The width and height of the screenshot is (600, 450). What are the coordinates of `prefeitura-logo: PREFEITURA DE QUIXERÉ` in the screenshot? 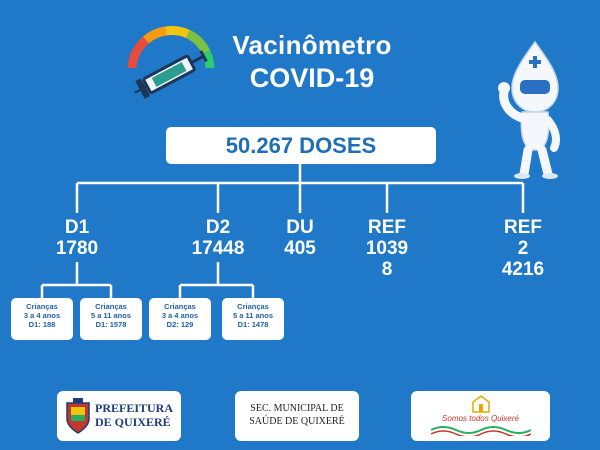 It's located at (119, 416).